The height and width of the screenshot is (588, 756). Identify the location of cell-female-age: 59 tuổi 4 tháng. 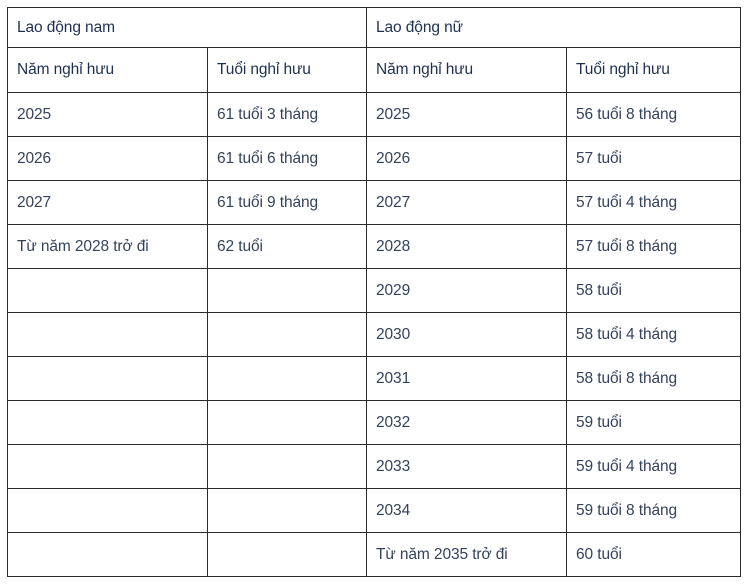
(654, 466).